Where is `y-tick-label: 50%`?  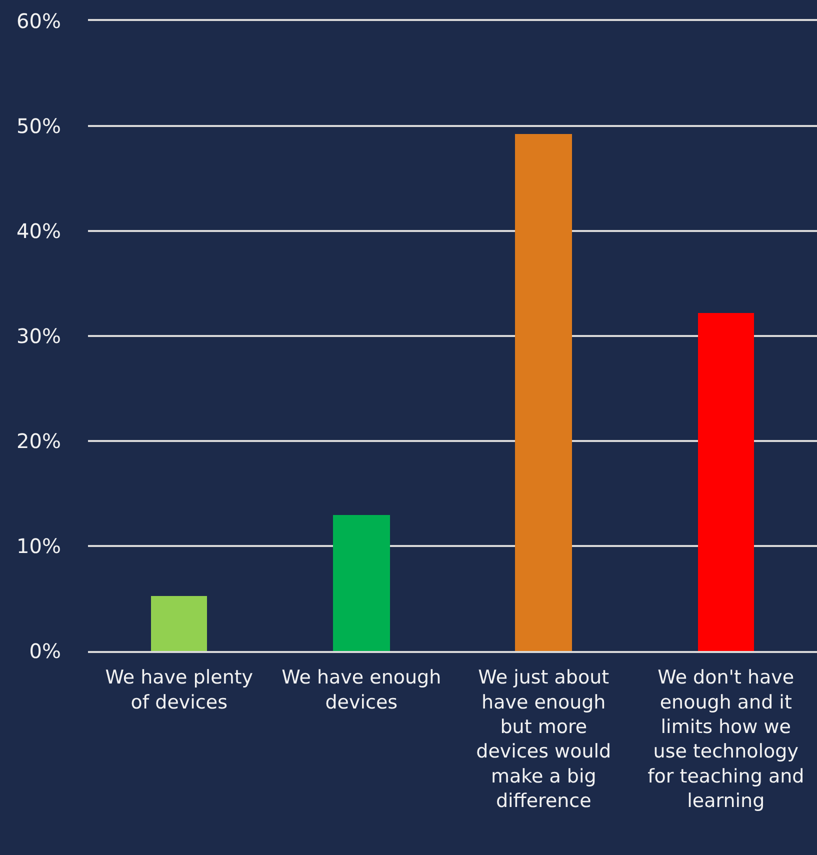
y-tick-label: 50% is located at coordinates (38, 126).